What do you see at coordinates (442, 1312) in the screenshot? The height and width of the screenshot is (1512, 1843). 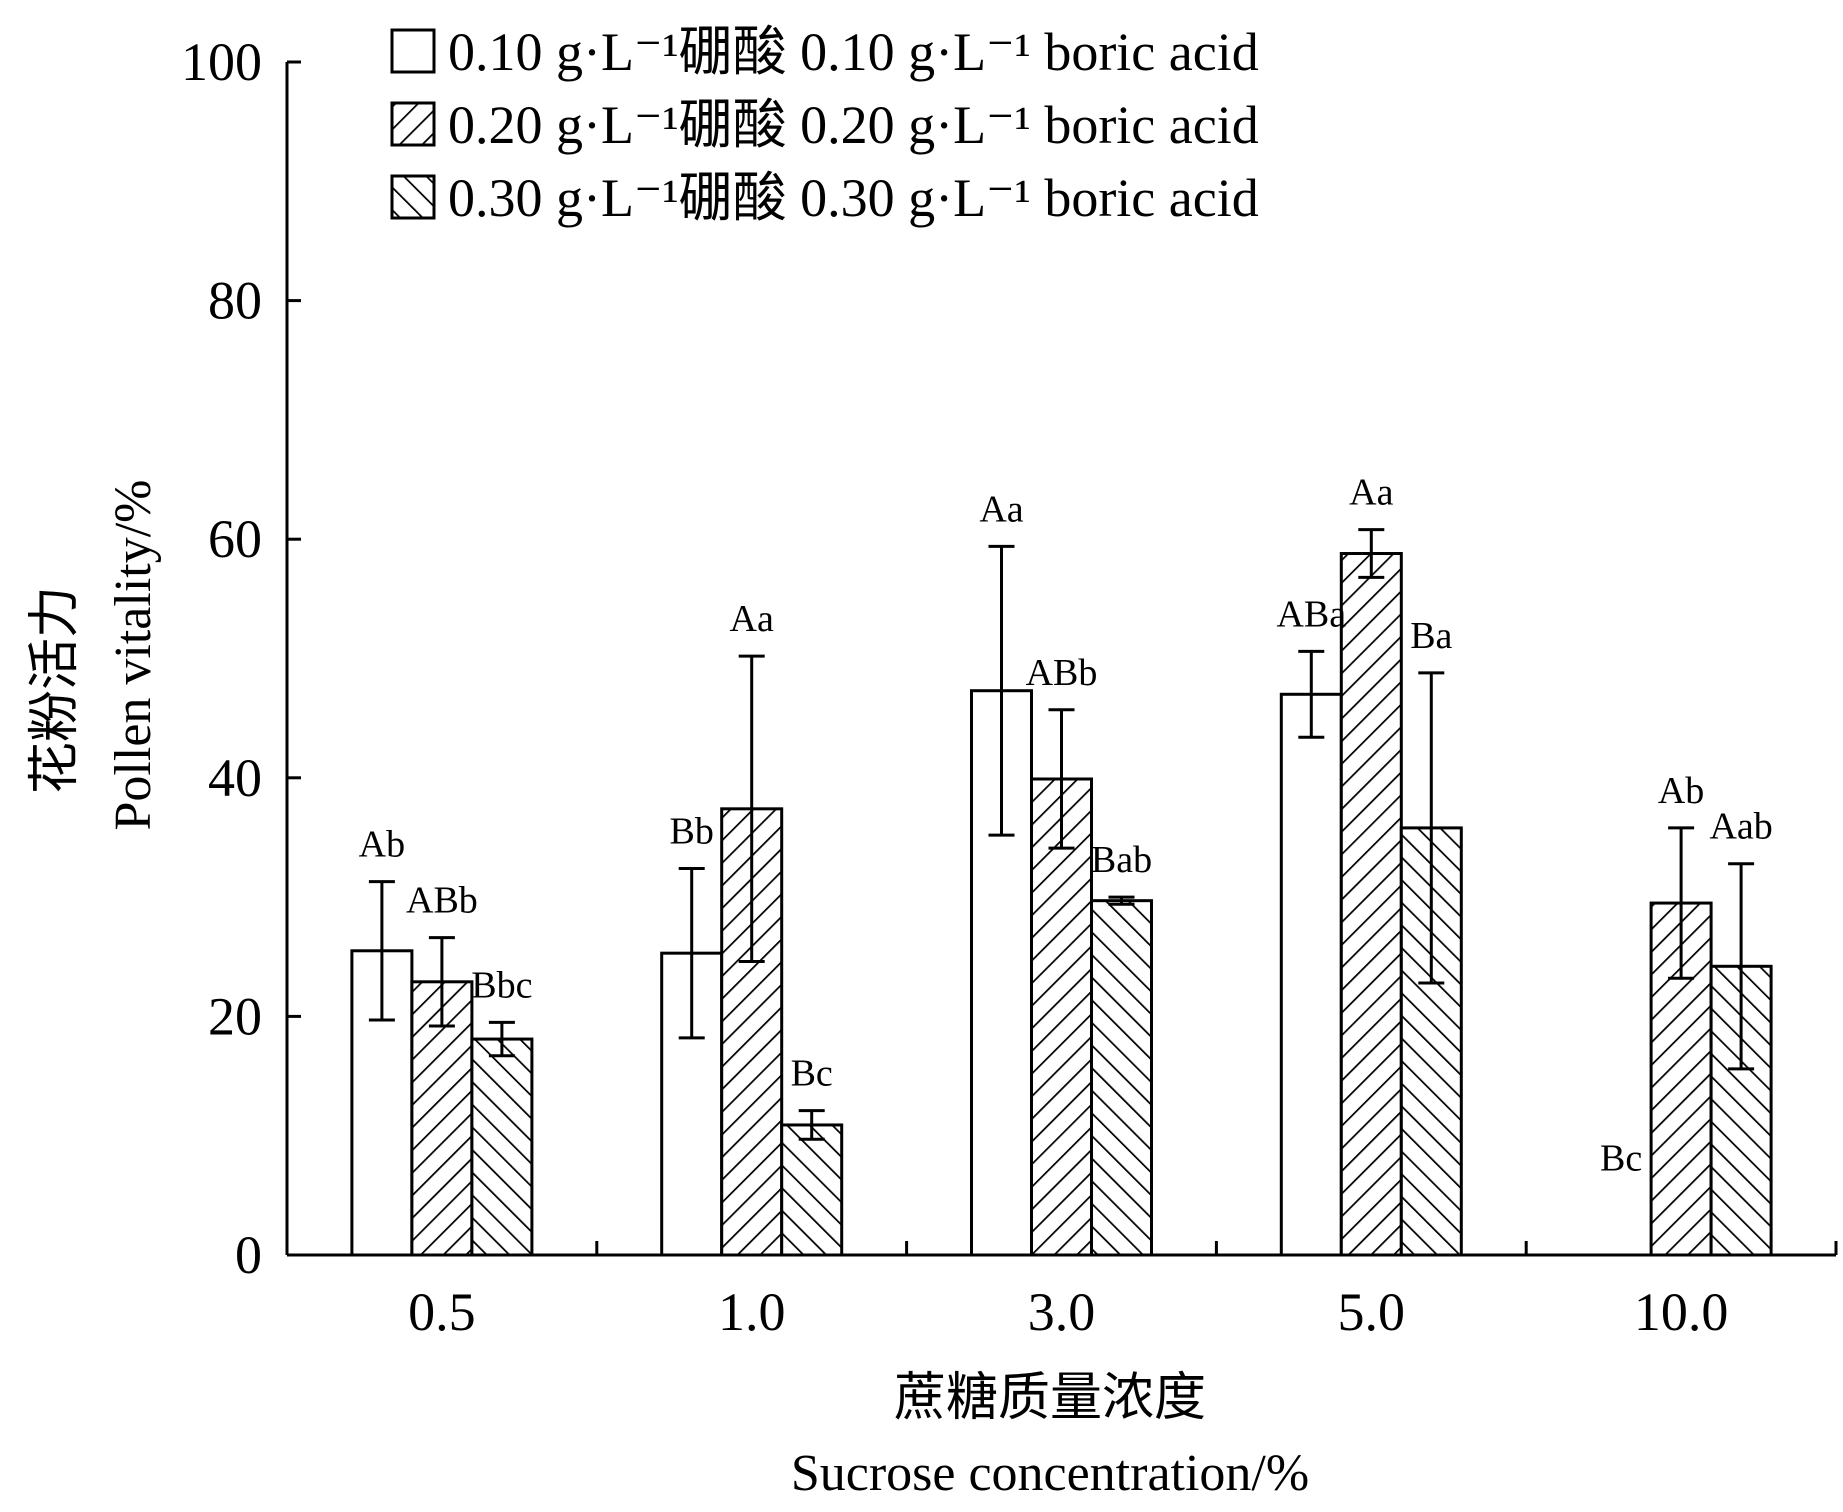 I see `x-tick-label: 0.5` at bounding box center [442, 1312].